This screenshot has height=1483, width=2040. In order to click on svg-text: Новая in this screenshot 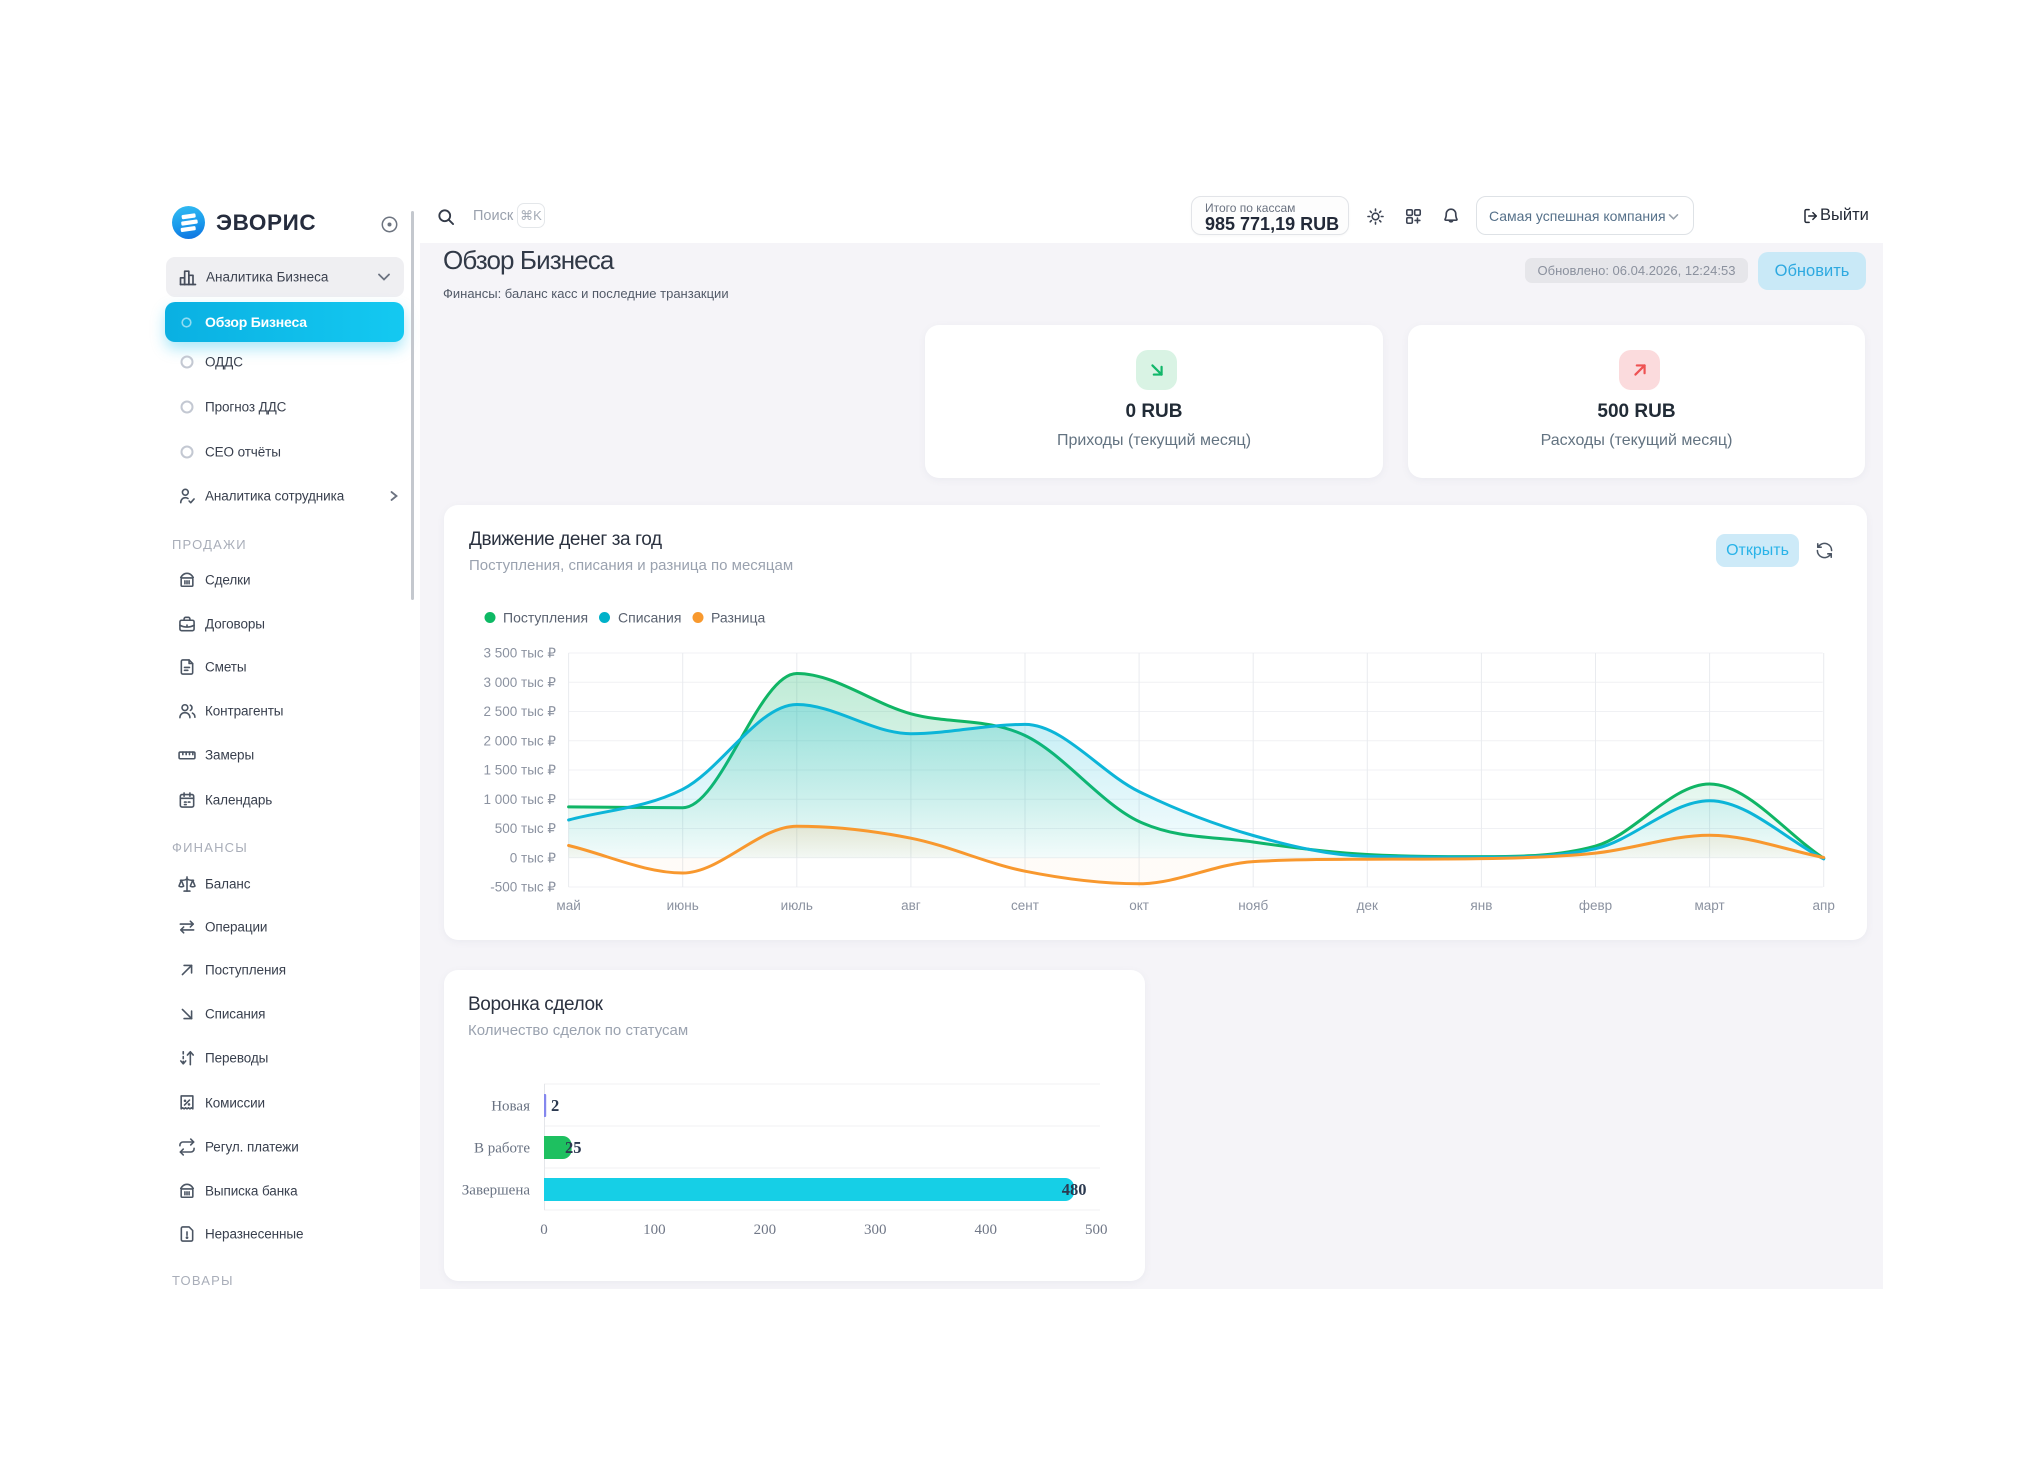, I will do `click(510, 1107)`.